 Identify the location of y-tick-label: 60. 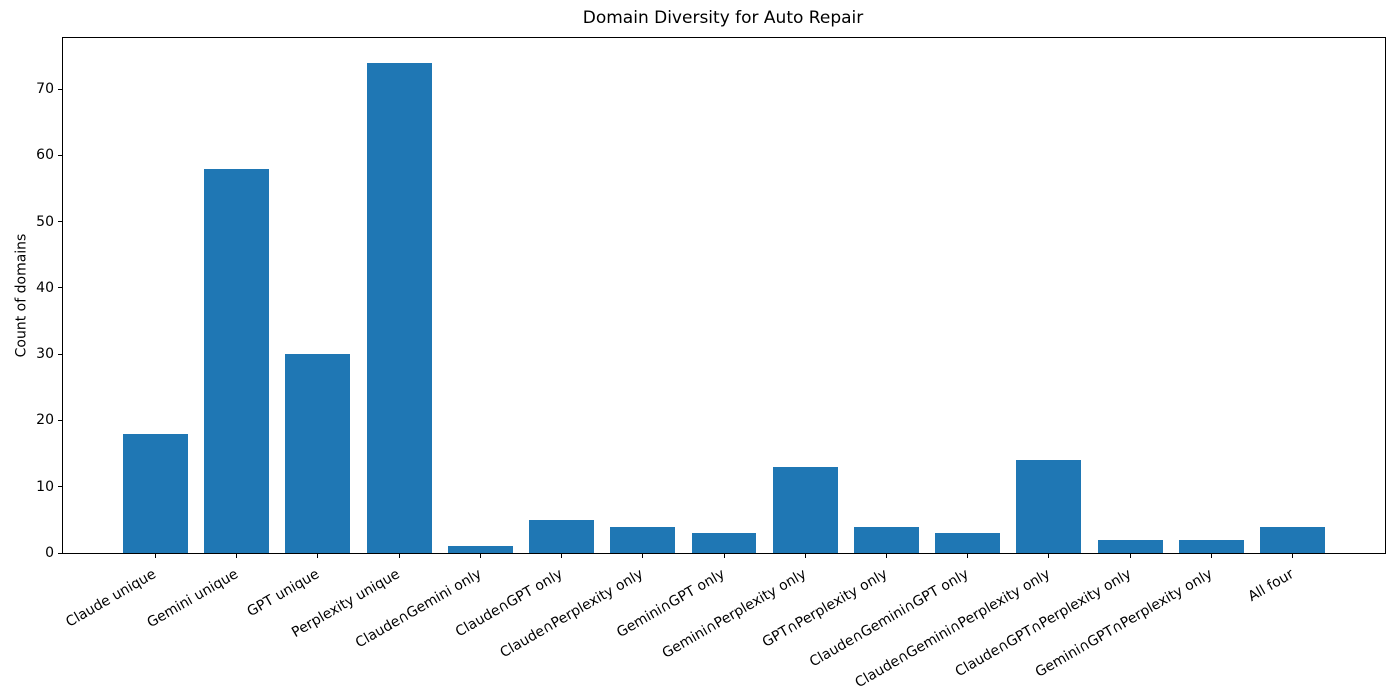
(45, 155).